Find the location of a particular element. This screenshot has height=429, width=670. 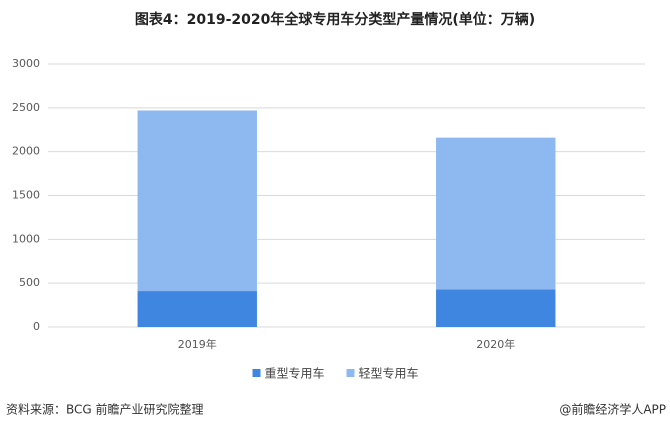

source: 资料来源：BCG 前瞻产业研究院整理 is located at coordinates (105, 409).